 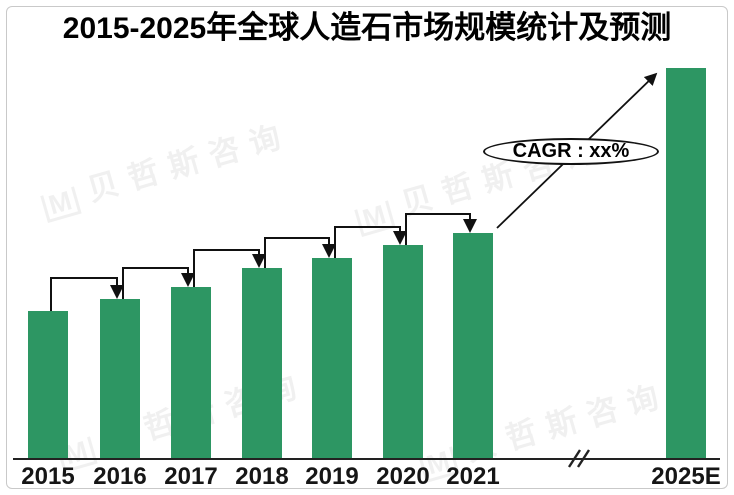 I want to click on x-axis-label-2016: 2016, so click(x=120, y=476).